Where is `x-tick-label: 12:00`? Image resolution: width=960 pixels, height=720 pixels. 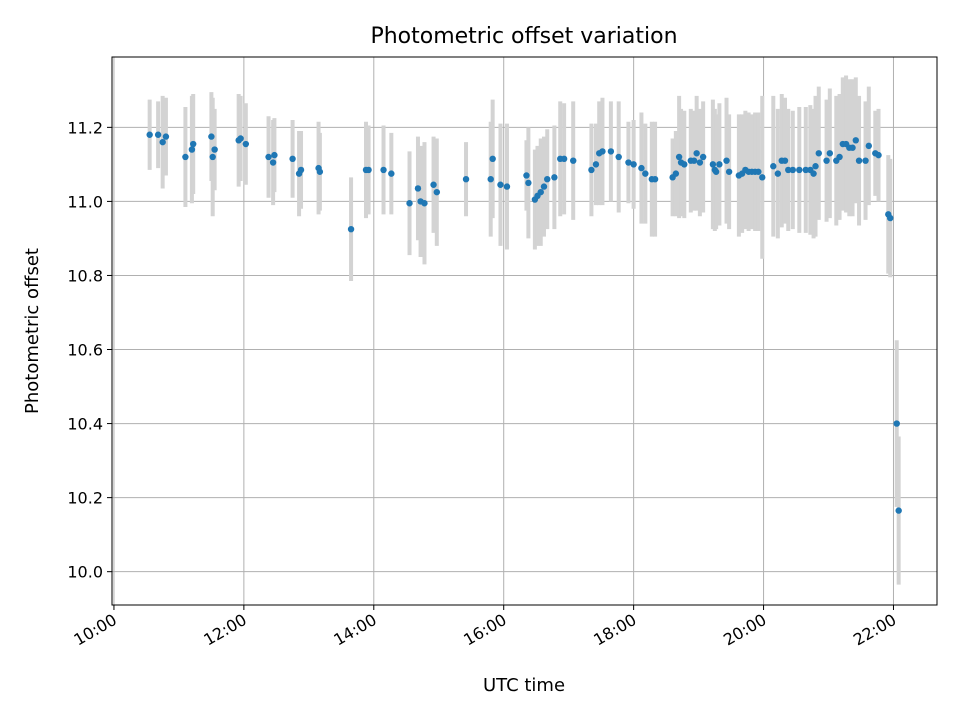
x-tick-label: 12:00 is located at coordinates (224, 630).